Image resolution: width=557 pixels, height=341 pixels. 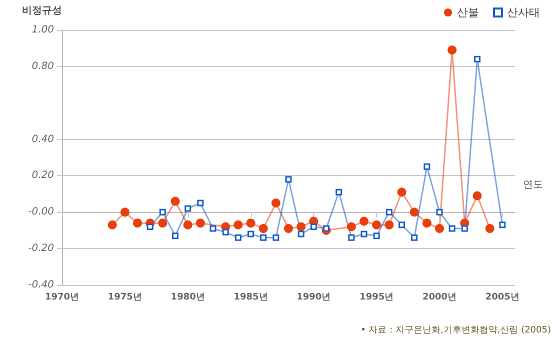 I want to click on x-tick-label: 1990년, so click(x=313, y=297).